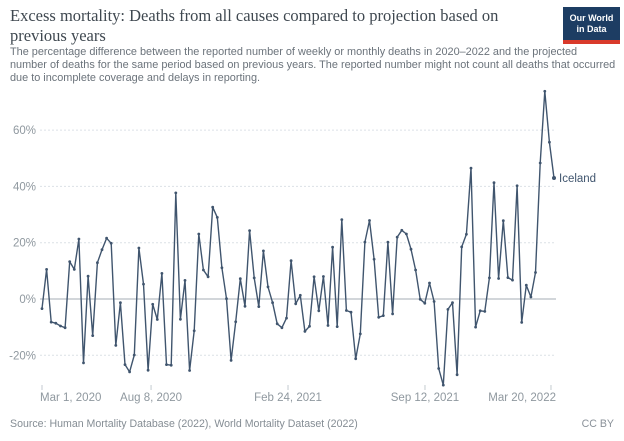 Image resolution: width=624 pixels, height=441 pixels. What do you see at coordinates (151, 398) in the screenshot?
I see `x-axis-tick-label: Aug 8, 2020` at bounding box center [151, 398].